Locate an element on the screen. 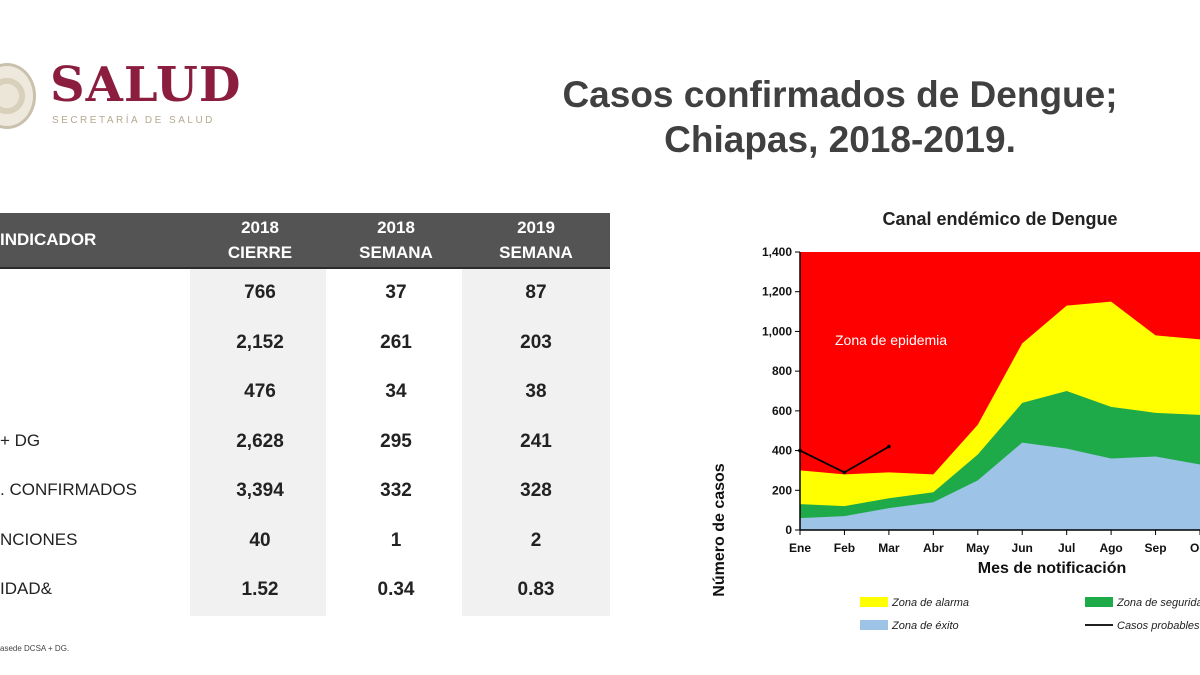 The height and width of the screenshot is (675, 1200). y-tick-label: 400 is located at coordinates (782, 451).